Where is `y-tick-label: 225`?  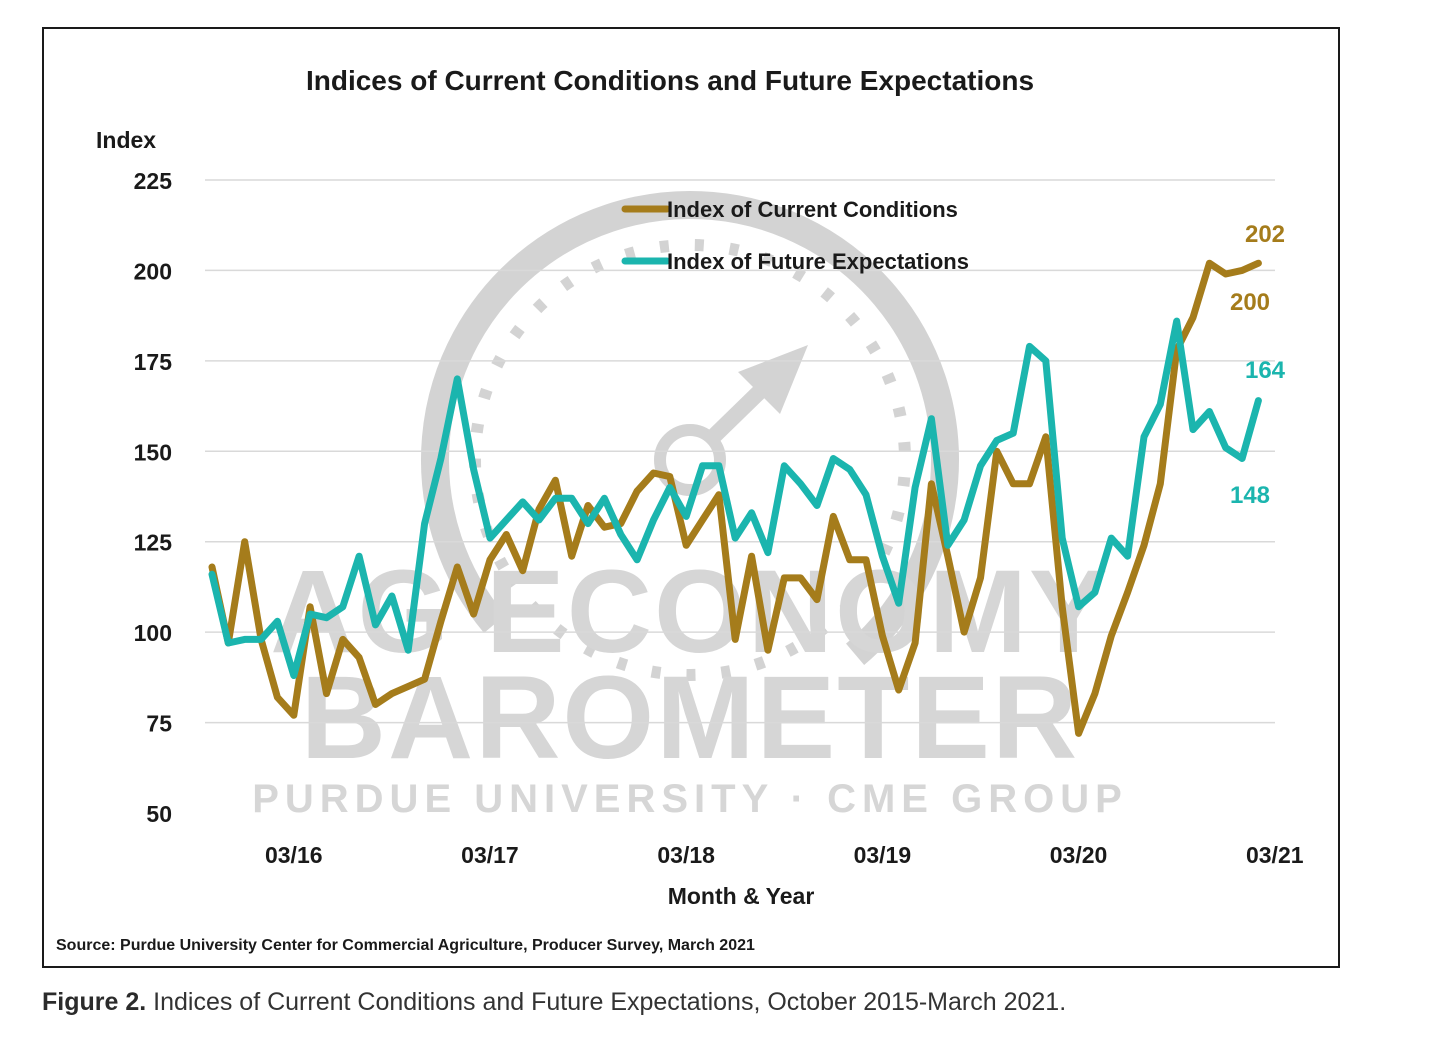
y-tick-label: 225 is located at coordinates (153, 181).